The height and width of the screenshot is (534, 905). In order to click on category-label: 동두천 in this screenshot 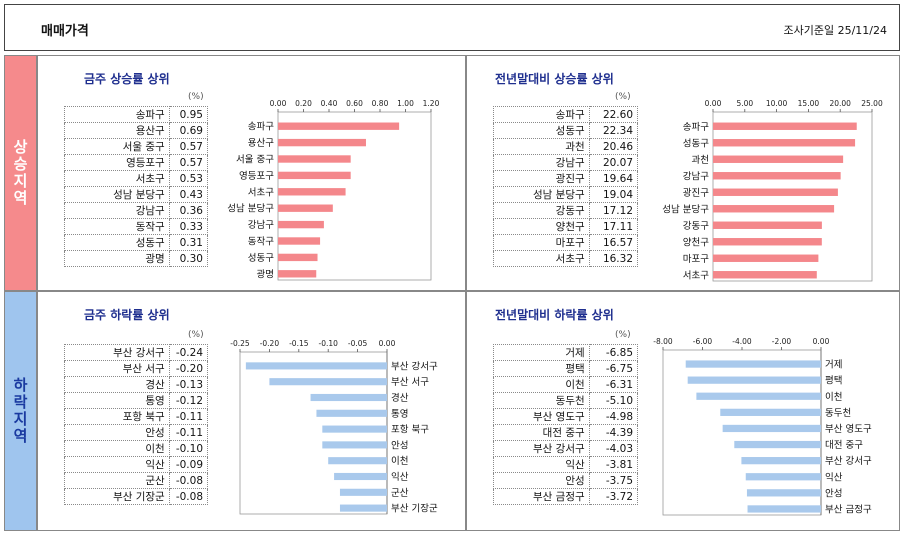, I will do `click(838, 413)`.